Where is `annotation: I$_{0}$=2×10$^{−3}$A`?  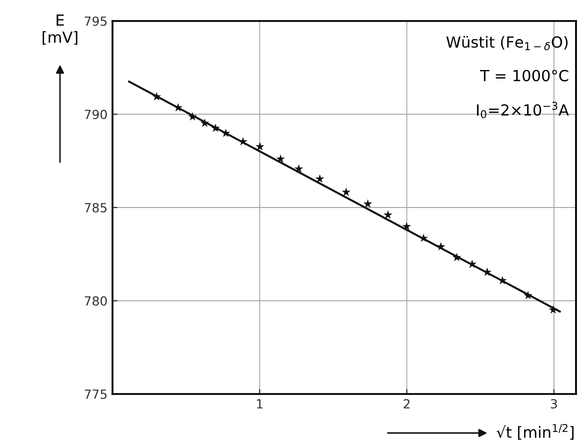
annotation: I$_{0}$=2×10$^{−3}$A is located at coordinates (523, 110).